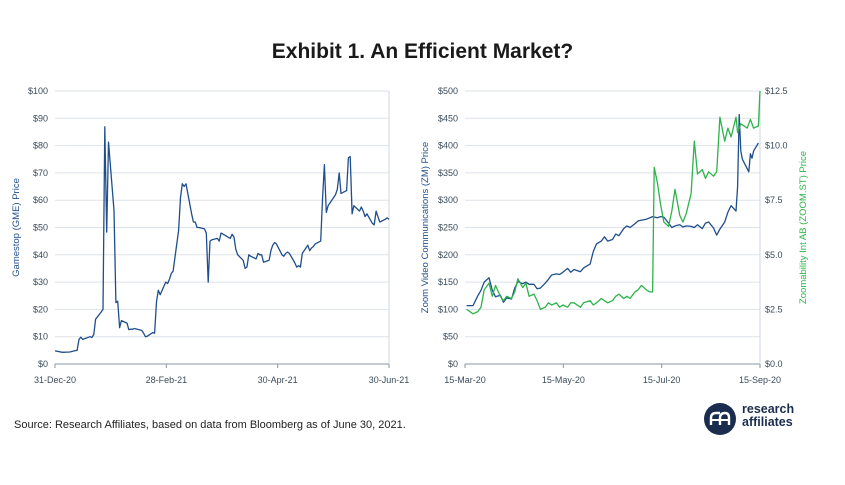  Describe the element at coordinates (662, 380) in the screenshot. I see `x-tick-label: 15-Jul-20` at that location.